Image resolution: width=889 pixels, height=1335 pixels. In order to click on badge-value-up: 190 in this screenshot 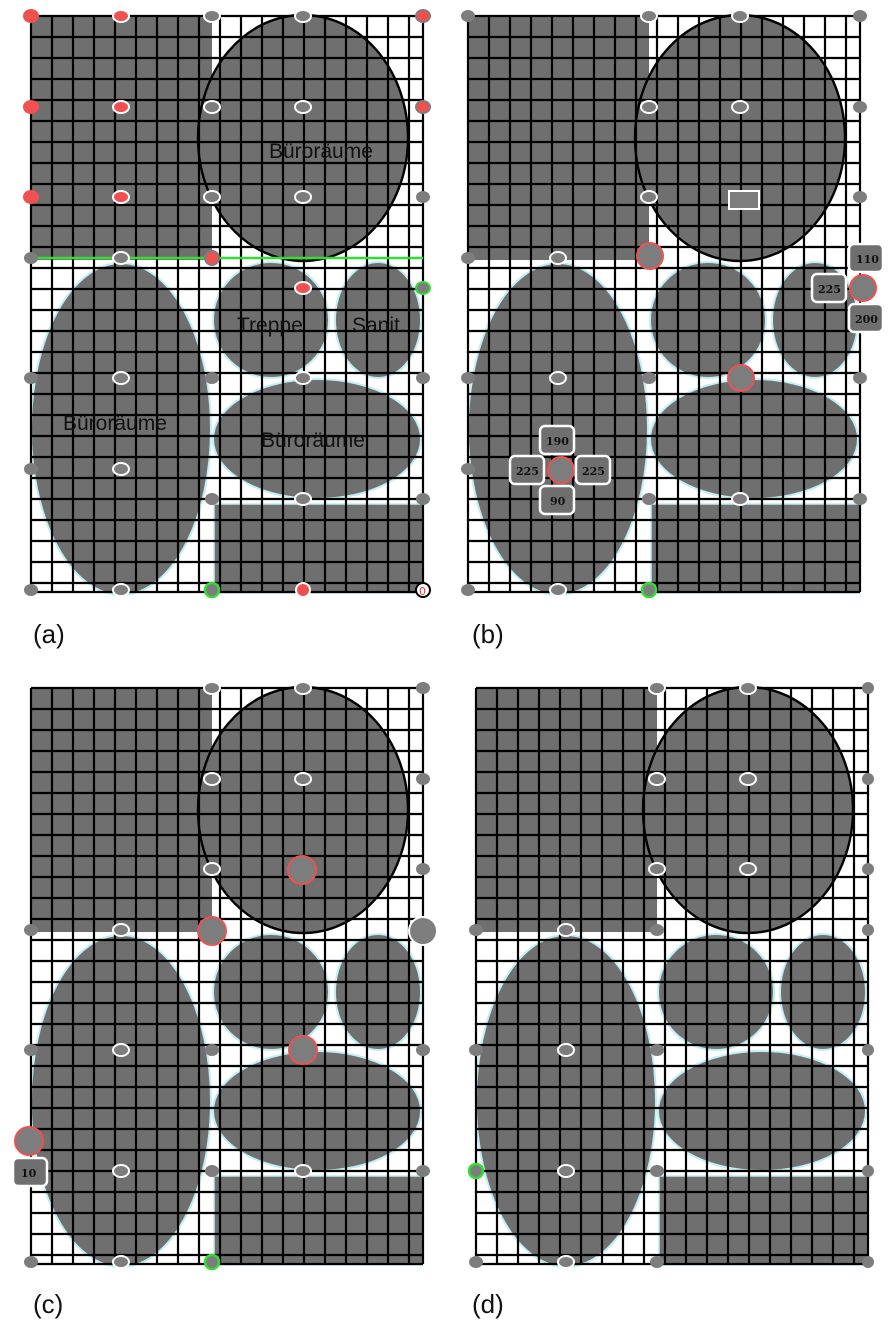, I will do `click(557, 441)`.